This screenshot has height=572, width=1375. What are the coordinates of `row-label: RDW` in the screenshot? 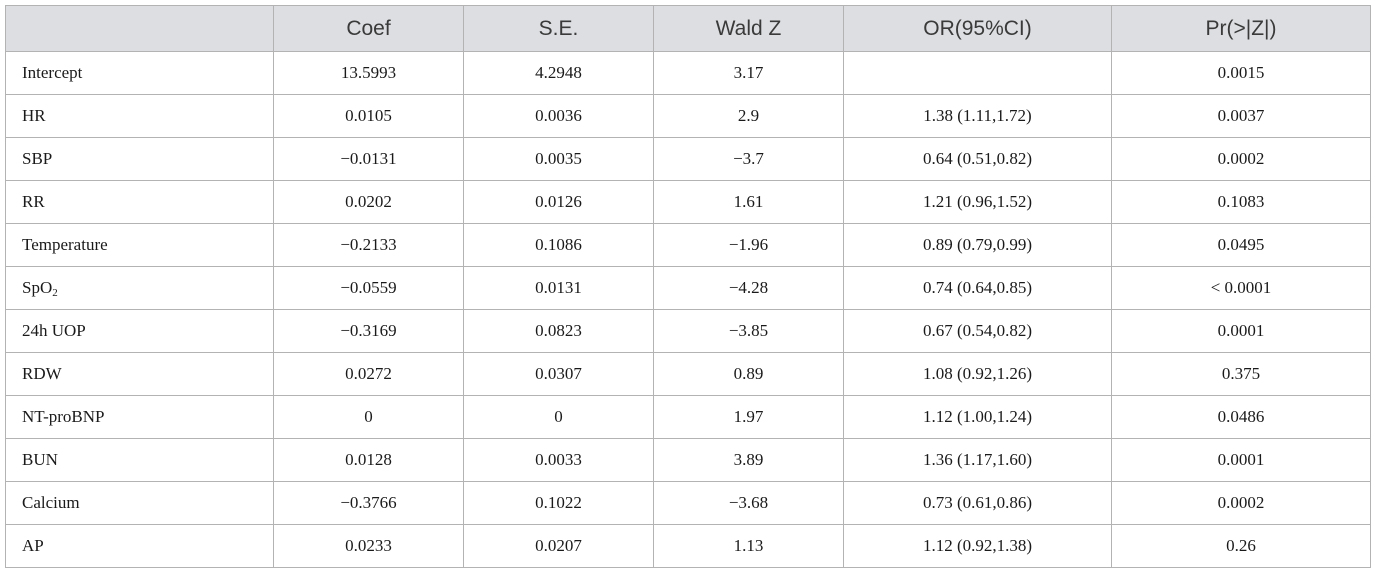 It's located at (139, 374).